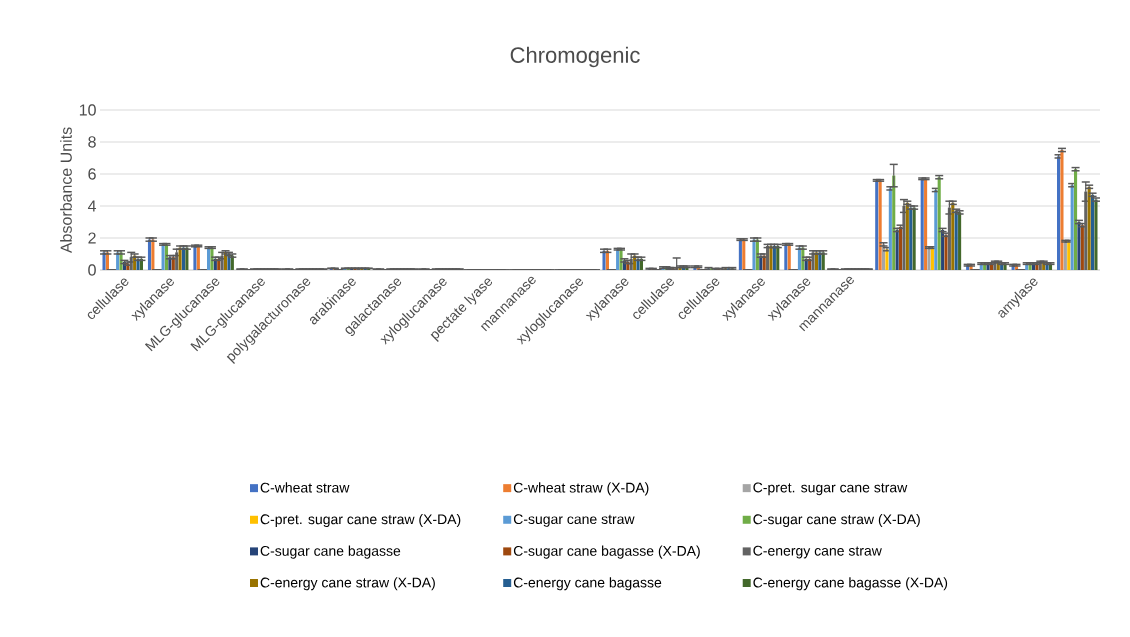 Image resolution: width=1130 pixels, height=637 pixels. Describe the element at coordinates (92, 270) in the screenshot. I see `y-tick-label: 0` at that location.